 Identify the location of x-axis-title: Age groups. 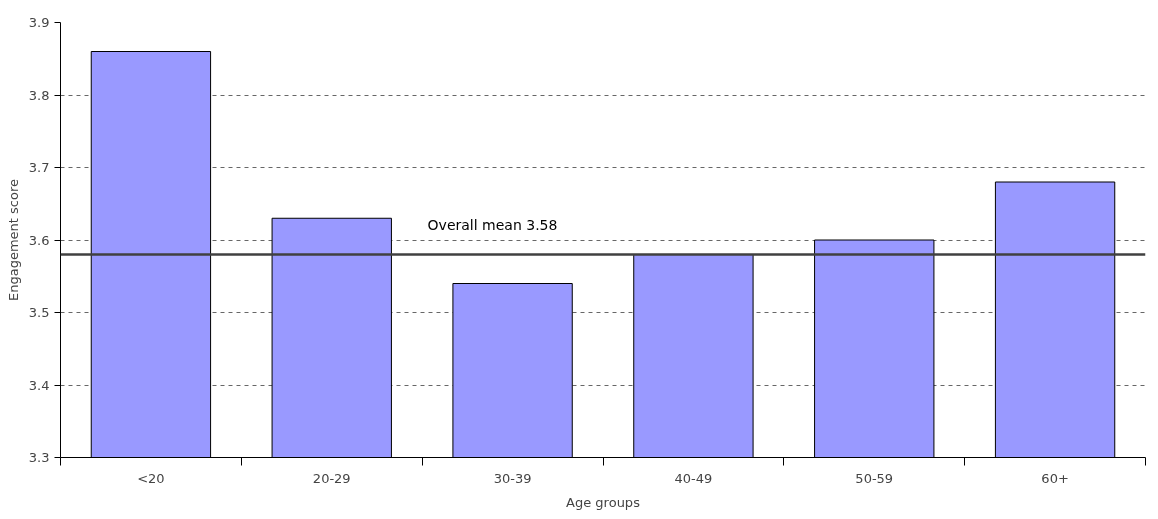
(603, 502).